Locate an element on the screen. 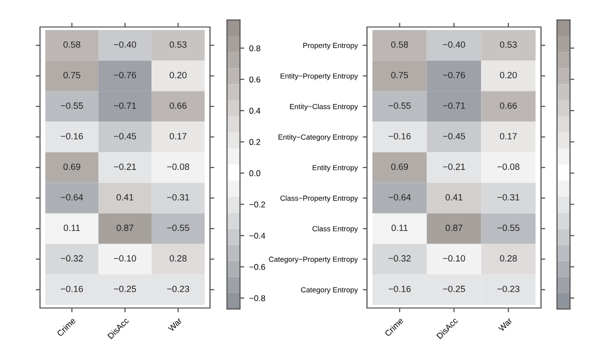  color-bar-label: −0.6 is located at coordinates (257, 267).